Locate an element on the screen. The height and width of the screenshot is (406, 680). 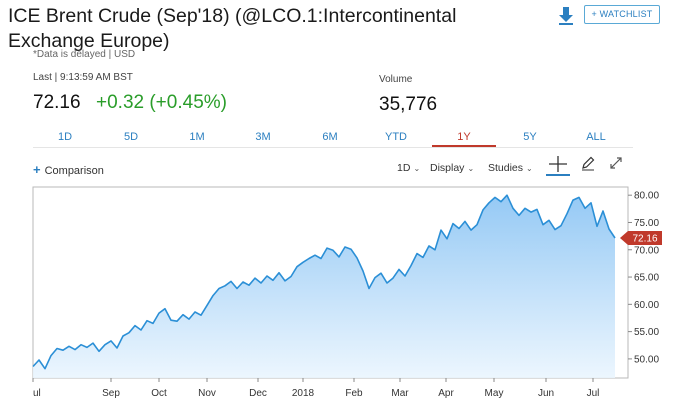
y-tick-label: 50.00 is located at coordinates (646, 359).